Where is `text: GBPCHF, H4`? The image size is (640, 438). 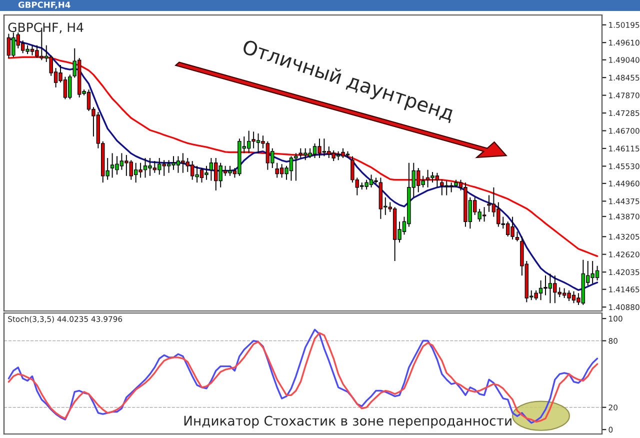
text: GBPCHF, H4 is located at coordinates (46, 28).